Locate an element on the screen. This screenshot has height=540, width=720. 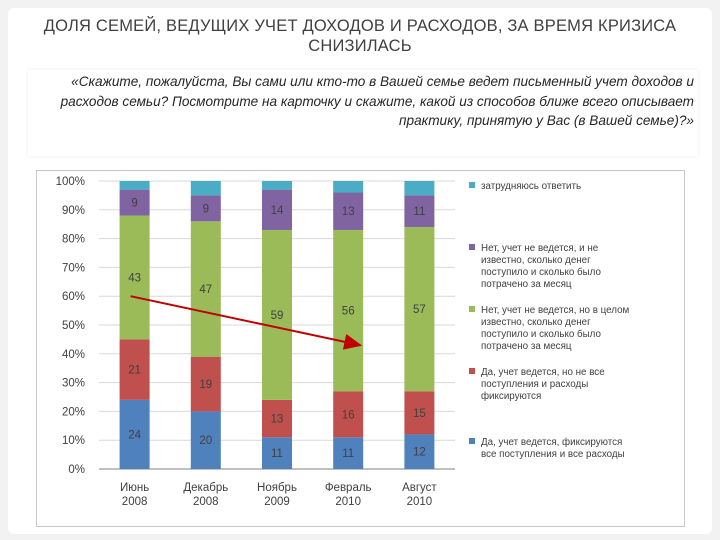
question-box is located at coordinates (363, 113).